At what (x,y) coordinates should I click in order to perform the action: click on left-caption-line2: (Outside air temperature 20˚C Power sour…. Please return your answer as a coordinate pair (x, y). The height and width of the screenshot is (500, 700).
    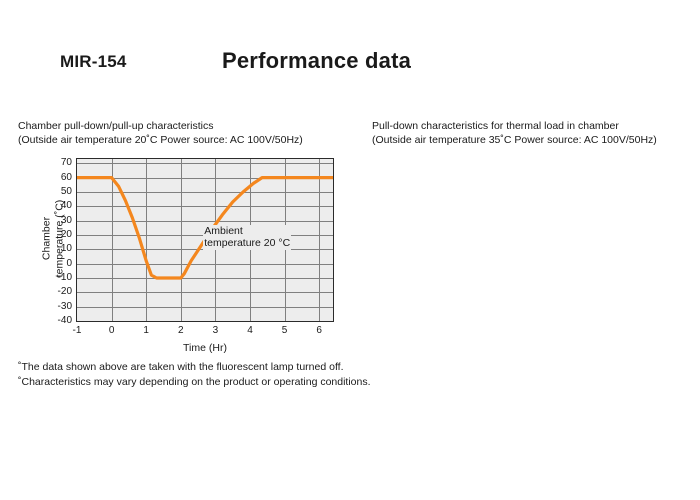
    Looking at the image, I should click on (160, 139).